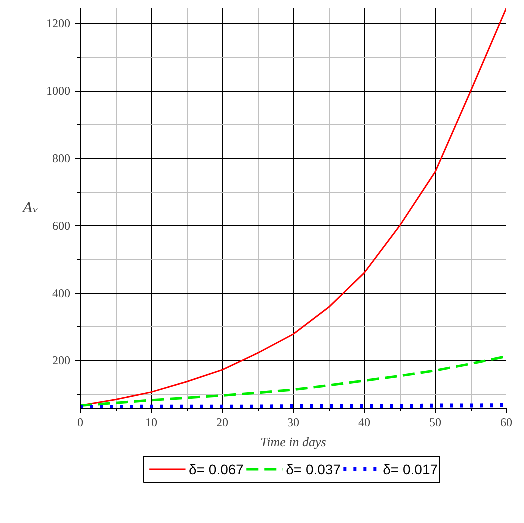 This screenshot has width=524, height=523. I want to click on y-tick-label: 1000, so click(58, 91).